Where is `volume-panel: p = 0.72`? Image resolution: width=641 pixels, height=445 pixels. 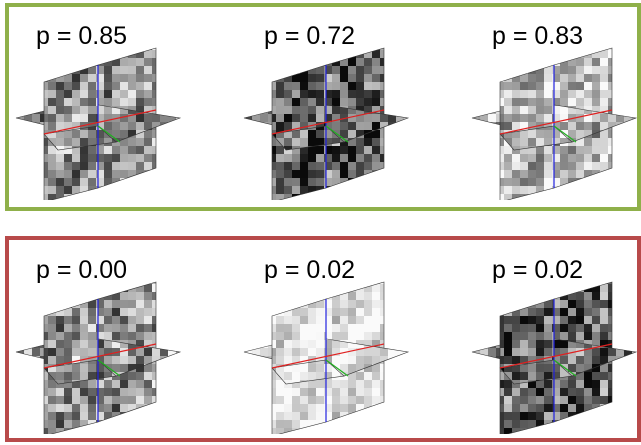 volume-panel: p = 0.72 is located at coordinates (326, 105).